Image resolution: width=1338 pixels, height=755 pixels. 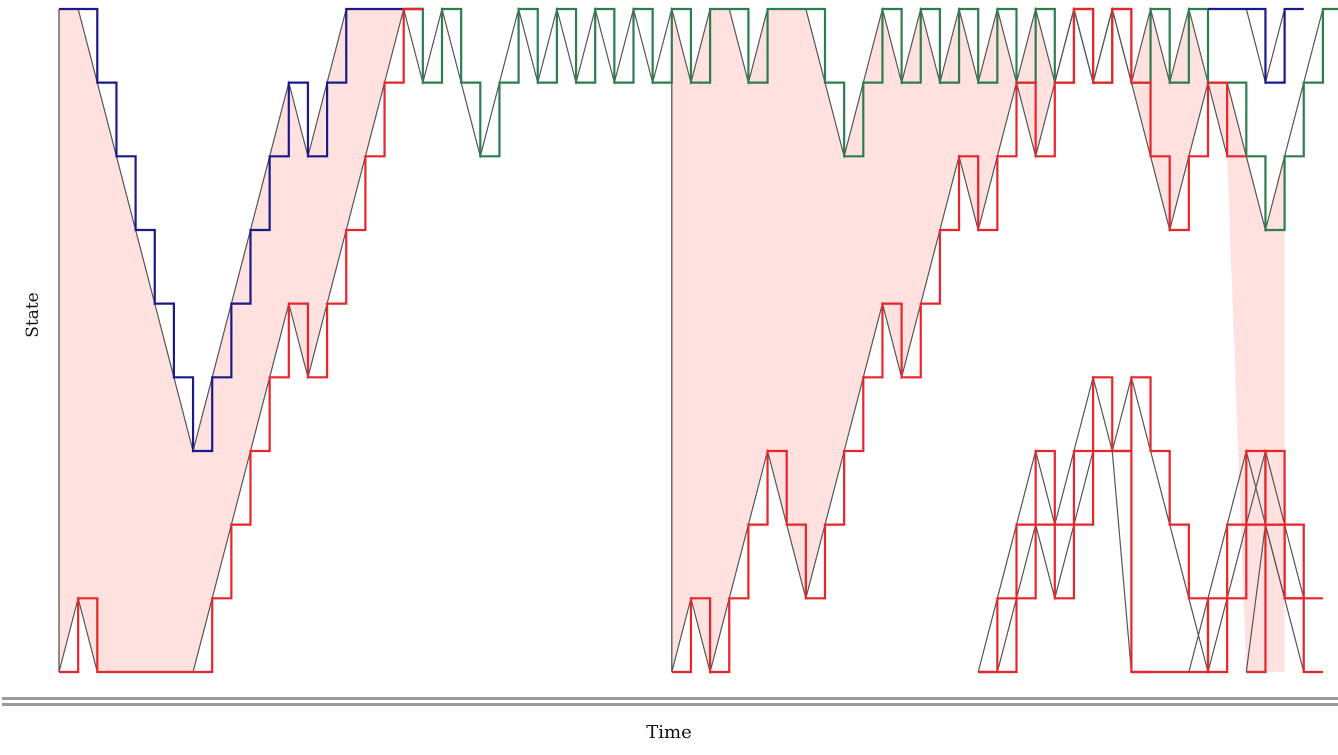 What do you see at coordinates (669, 732) in the screenshot?
I see `x-axis-label: Time` at bounding box center [669, 732].